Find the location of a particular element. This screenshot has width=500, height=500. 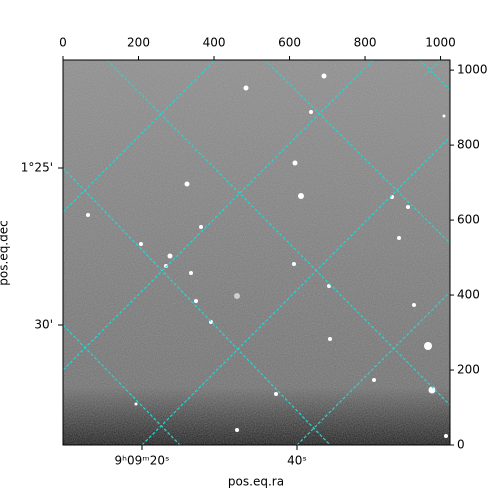

x-tick-label: 400 is located at coordinates (214, 43).